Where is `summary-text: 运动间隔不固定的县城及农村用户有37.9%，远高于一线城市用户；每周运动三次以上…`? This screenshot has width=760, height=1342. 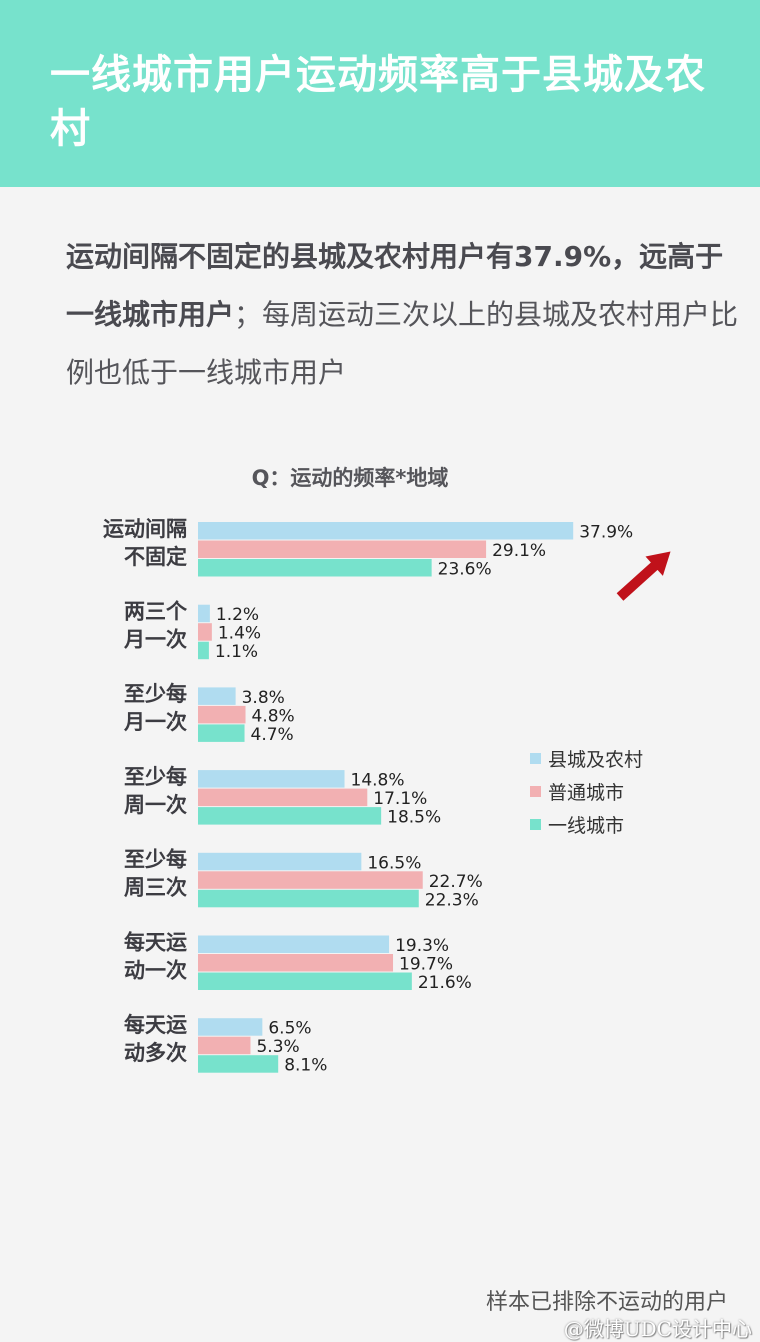
summary-text: 运动间隔不固定的县城及农村用户有37.9%，远高于一线城市用户；每周运动三次以上… is located at coordinates (406, 315).